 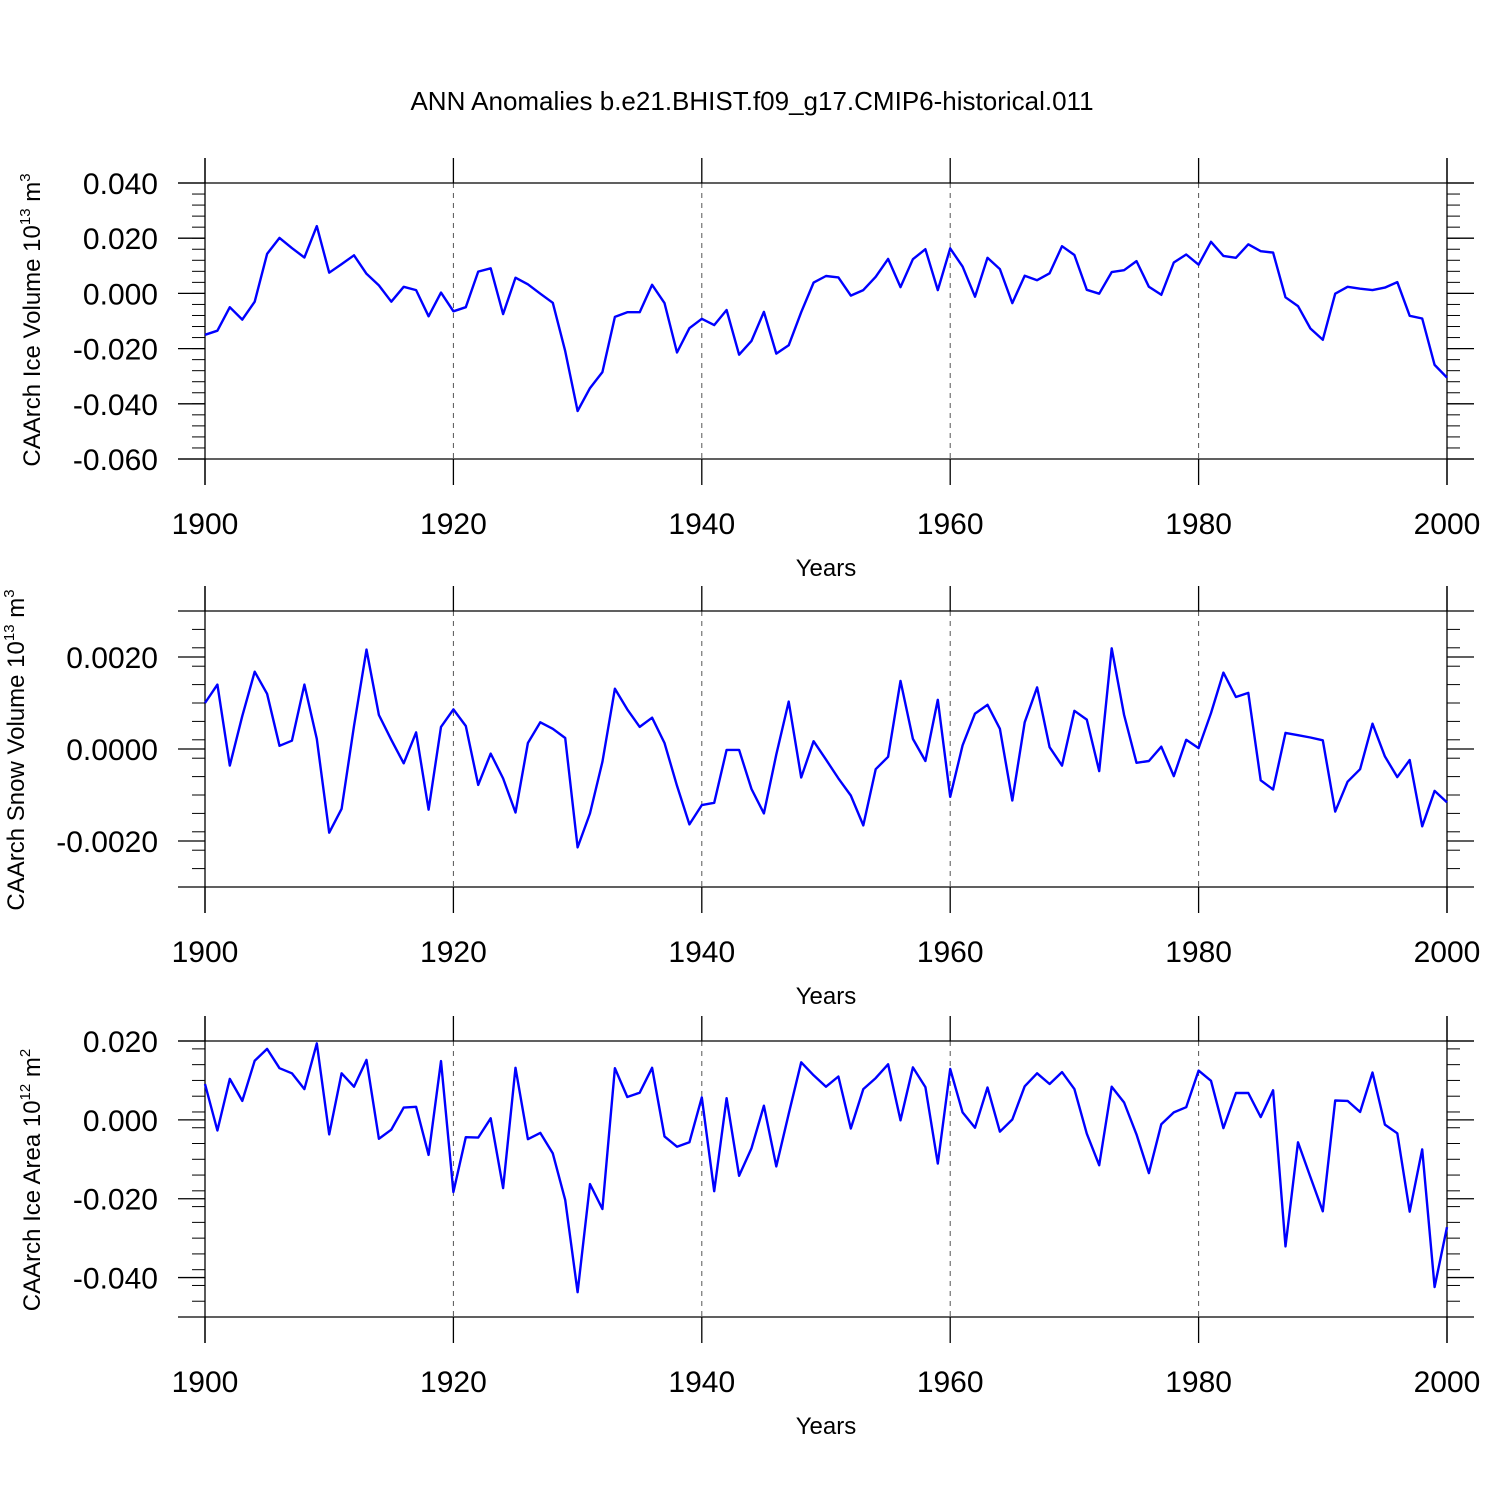 I want to click on y-axis-title: CAArch Snow Volume 1013 m3, so click(x=15, y=749).